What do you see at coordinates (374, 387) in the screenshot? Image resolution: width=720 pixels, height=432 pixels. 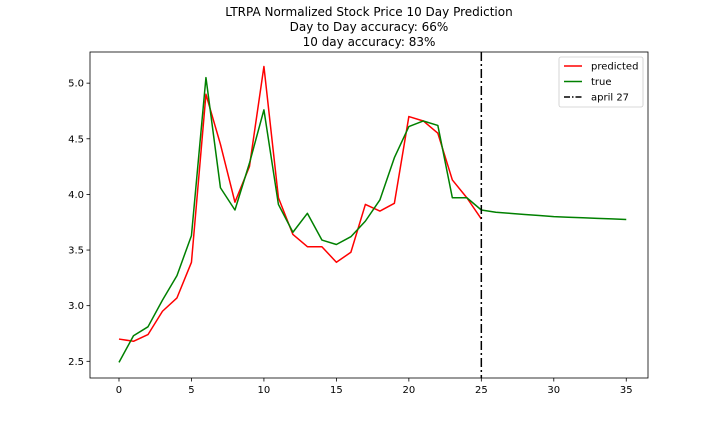 I see `x-axis: 0 5 10 15 20 25 30 35` at bounding box center [374, 387].